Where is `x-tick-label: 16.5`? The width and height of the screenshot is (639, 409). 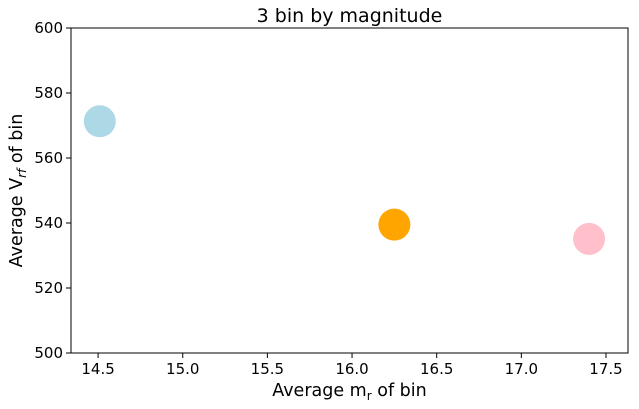 x-tick-label: 16.5 is located at coordinates (436, 369).